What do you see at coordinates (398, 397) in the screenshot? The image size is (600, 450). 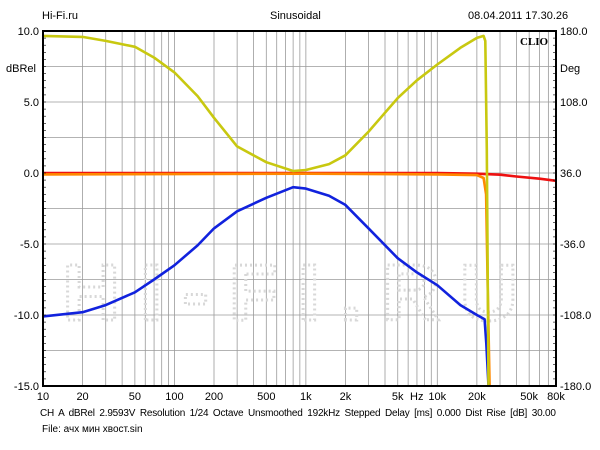 I see `x-tick-label: 5k` at bounding box center [398, 397].